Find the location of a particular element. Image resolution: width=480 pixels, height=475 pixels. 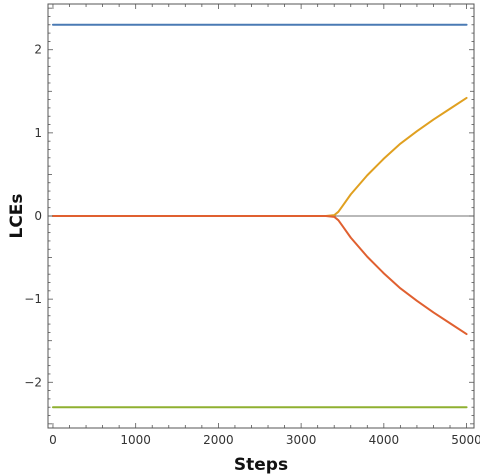

x-tick-label: 1000 is located at coordinates (135, 440).